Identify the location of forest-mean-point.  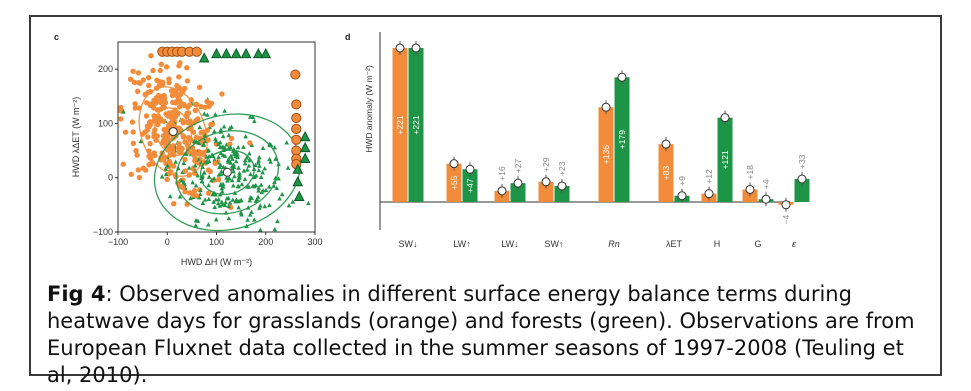
(227, 172).